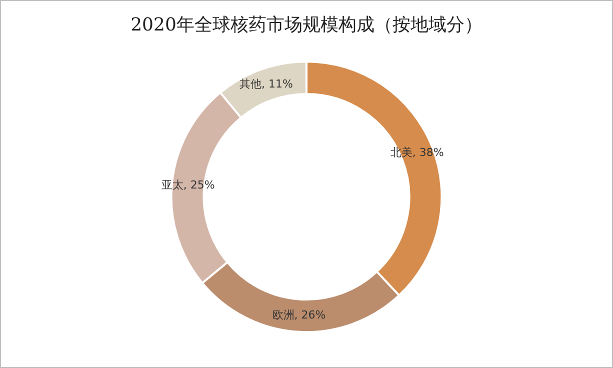 This screenshot has width=613, height=368. I want to click on slice-label: 亚太, 25%, so click(188, 185).